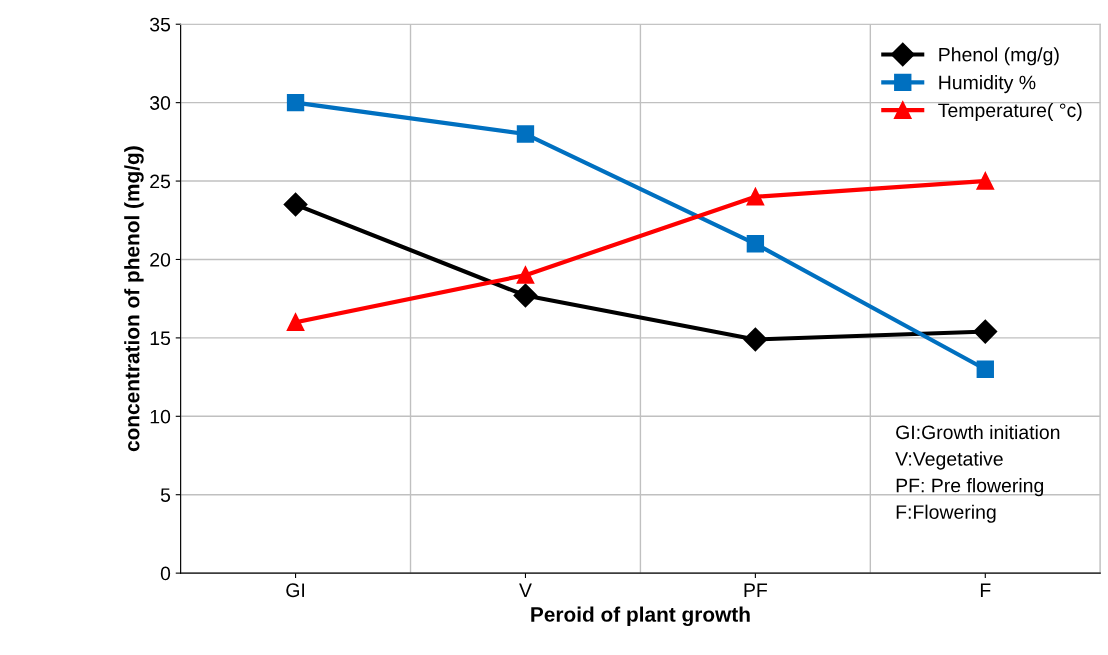 This screenshot has height=655, width=1108. Describe the element at coordinates (949, 460) in the screenshot. I see `annotation: V:Vegetative` at that location.